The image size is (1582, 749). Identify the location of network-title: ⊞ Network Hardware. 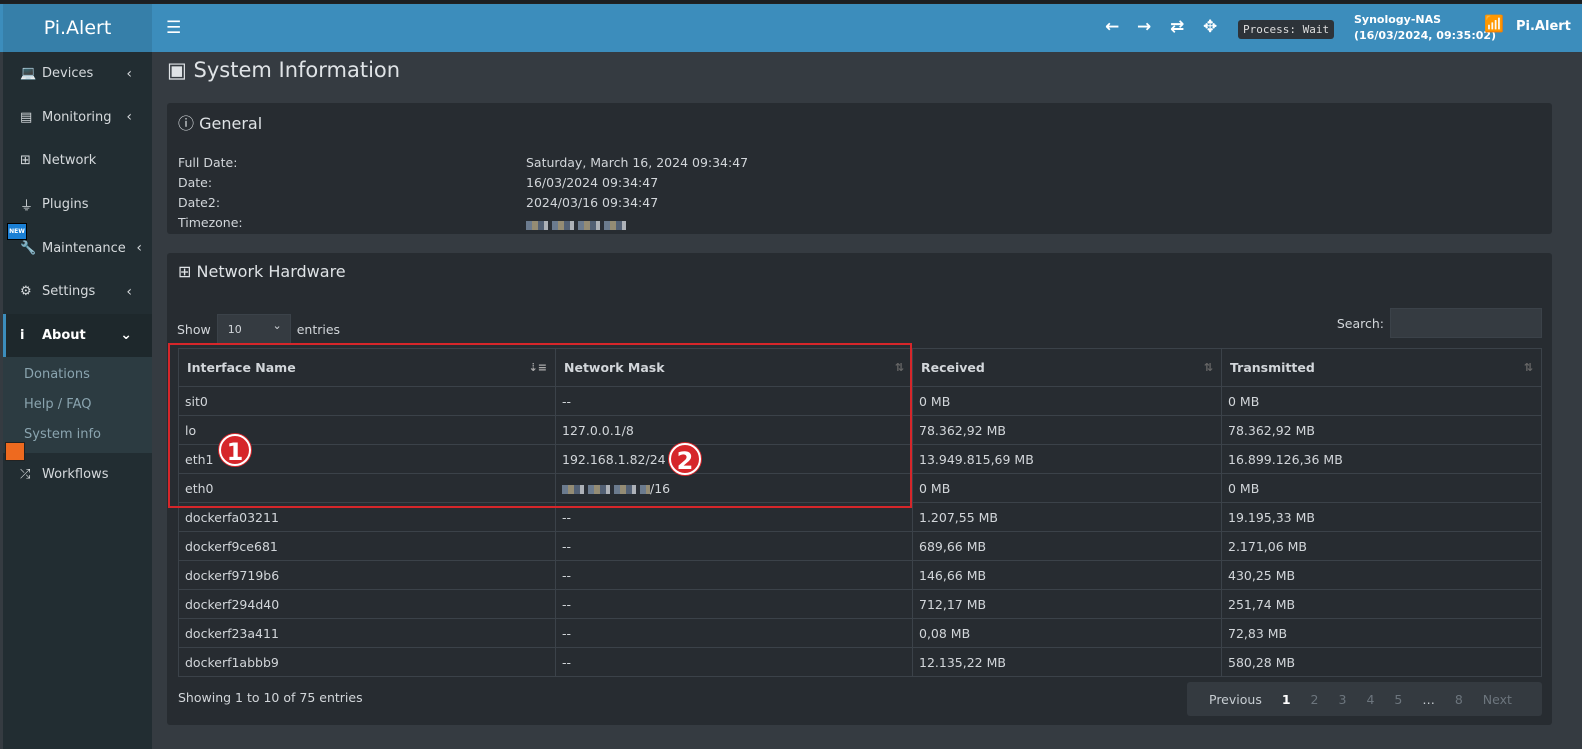
(262, 271).